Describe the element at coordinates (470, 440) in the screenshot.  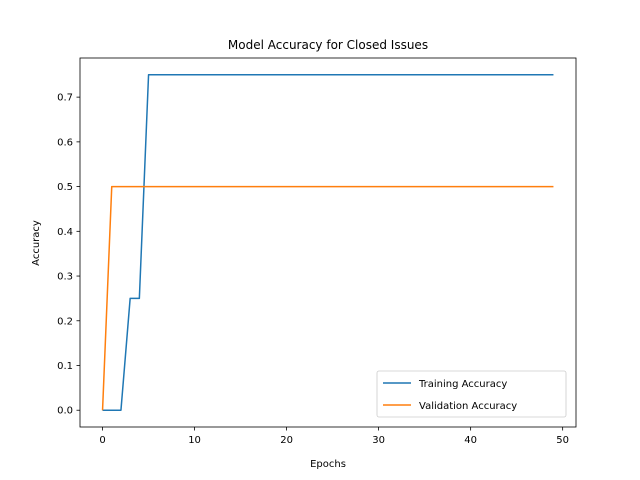
I see `x-tick-label: 40` at that location.